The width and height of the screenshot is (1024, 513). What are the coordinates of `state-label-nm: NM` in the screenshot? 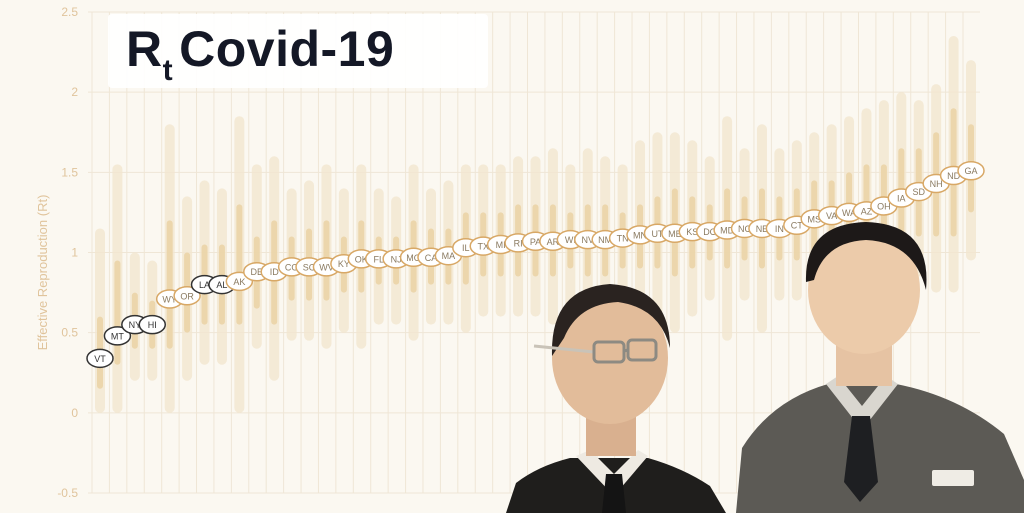 It's located at (605, 240).